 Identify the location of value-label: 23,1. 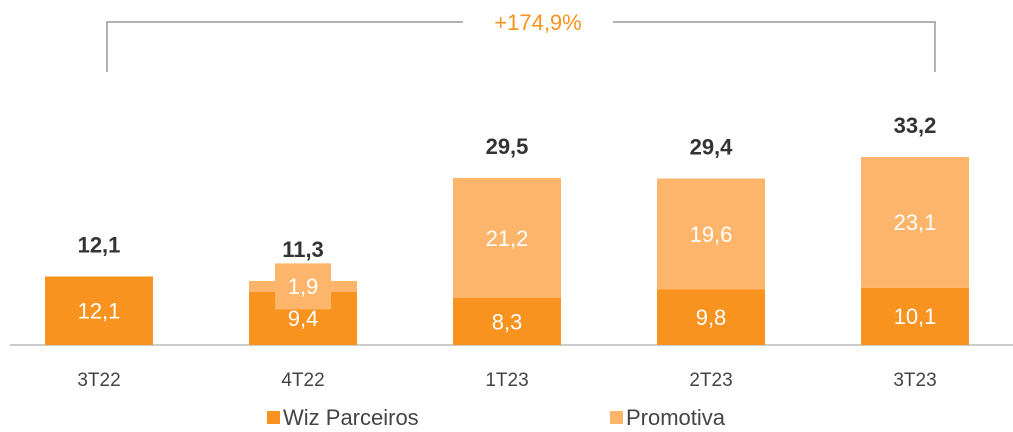
(915, 222).